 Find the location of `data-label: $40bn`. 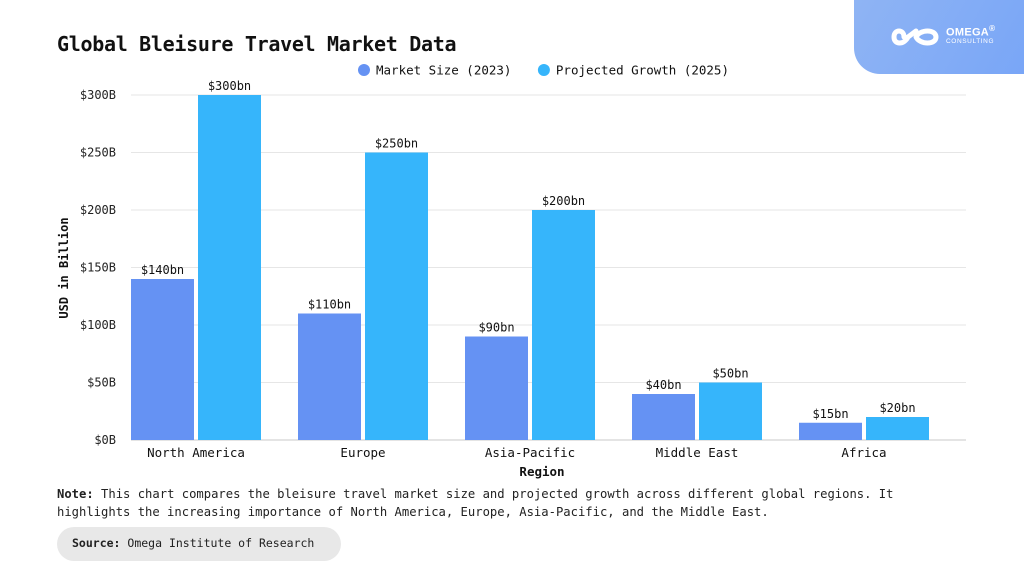

data-label: $40bn is located at coordinates (663, 385).